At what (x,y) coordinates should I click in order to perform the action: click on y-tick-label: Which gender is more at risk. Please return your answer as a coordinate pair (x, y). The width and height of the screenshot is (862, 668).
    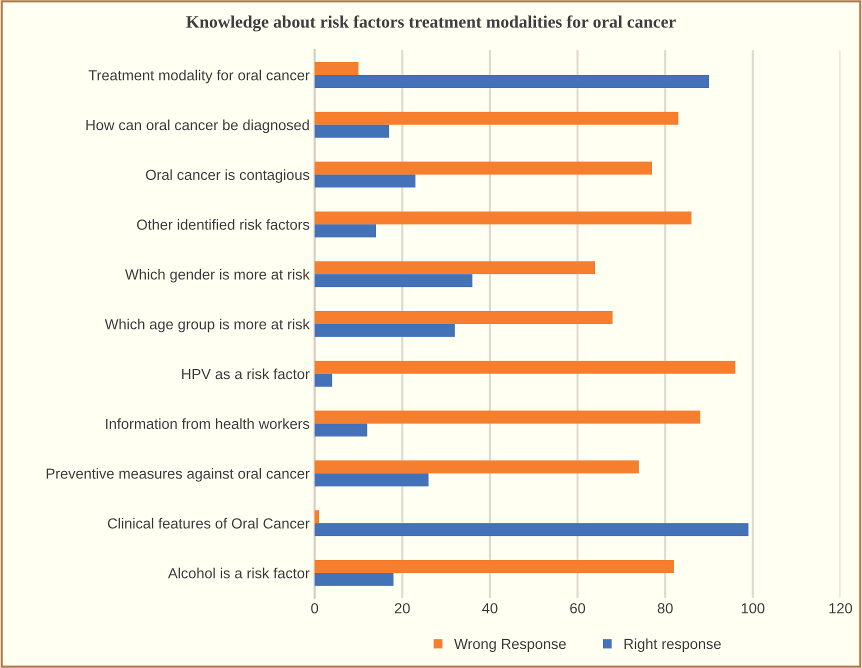
    Looking at the image, I should click on (217, 275).